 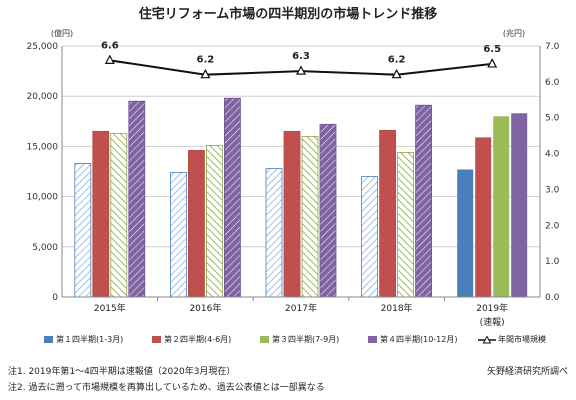 I want to click on annual-data-label: 6.5, so click(x=492, y=49).